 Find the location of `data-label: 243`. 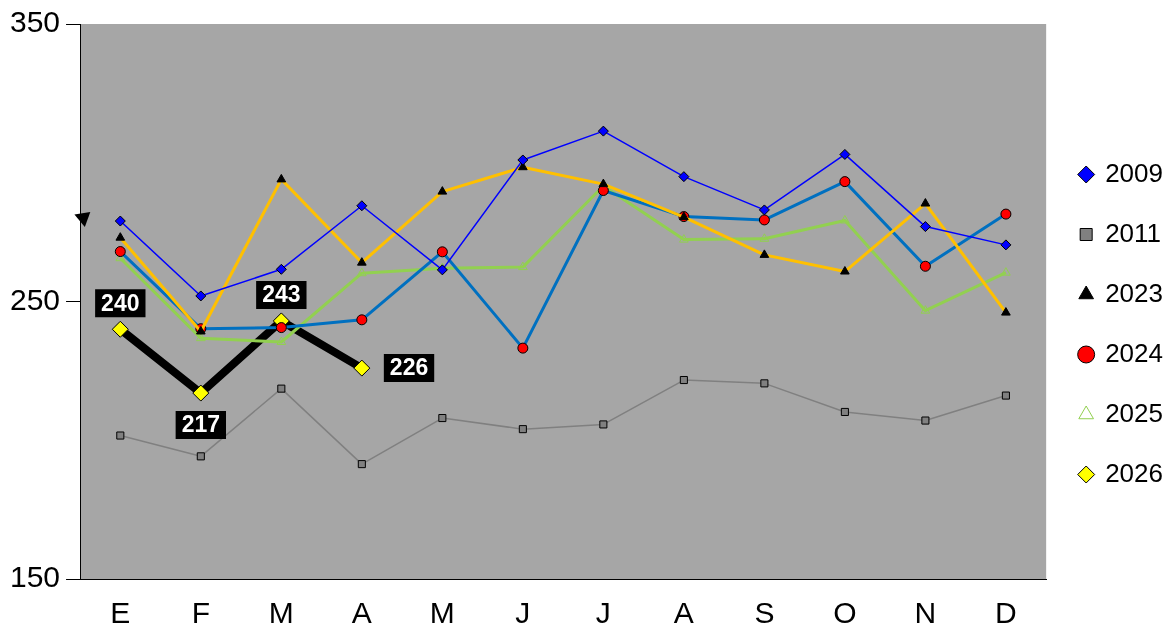

data-label: 243 is located at coordinates (281, 294).